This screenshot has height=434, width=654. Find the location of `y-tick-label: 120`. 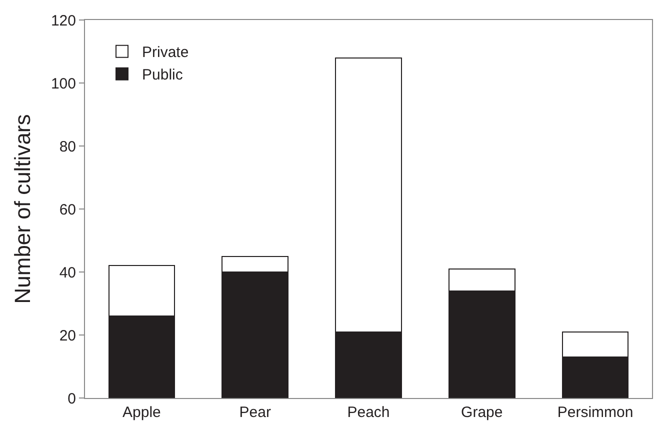

y-tick-label: 120 is located at coordinates (63, 21).